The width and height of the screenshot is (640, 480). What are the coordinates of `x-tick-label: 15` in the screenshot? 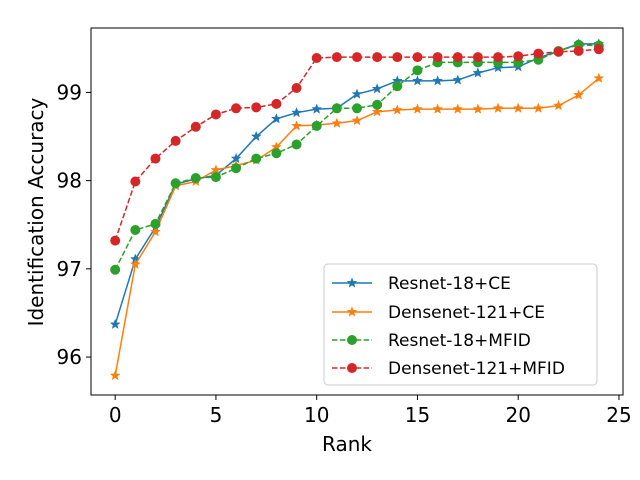 It's located at (417, 415).